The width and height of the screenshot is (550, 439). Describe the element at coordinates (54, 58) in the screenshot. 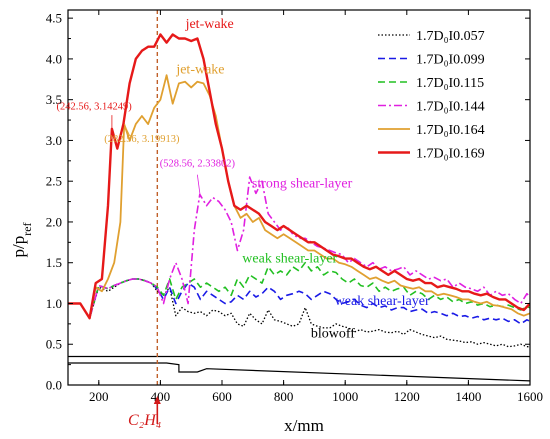

I see `y-tick-label: 4.0` at that location.